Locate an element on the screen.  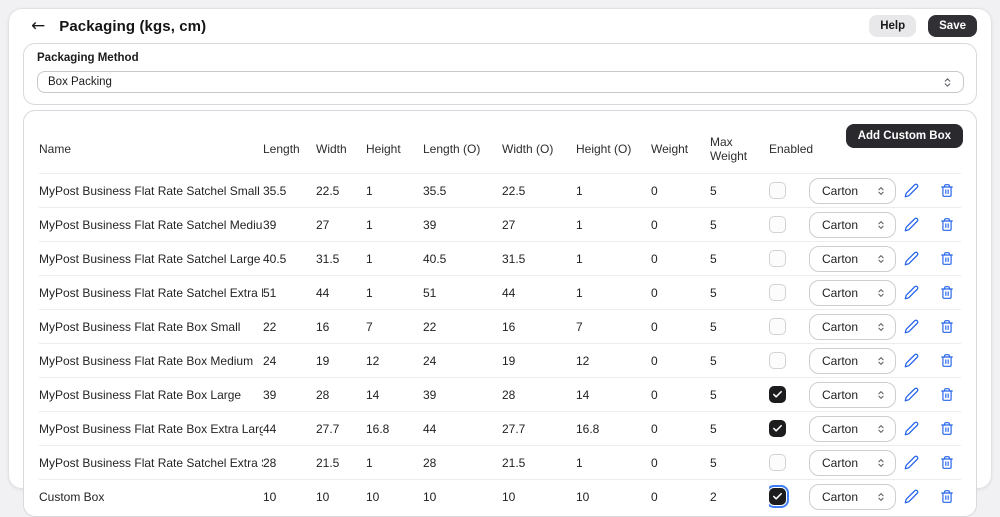
packaging-method-section: Packaging Method Box Packing is located at coordinates (500, 74).